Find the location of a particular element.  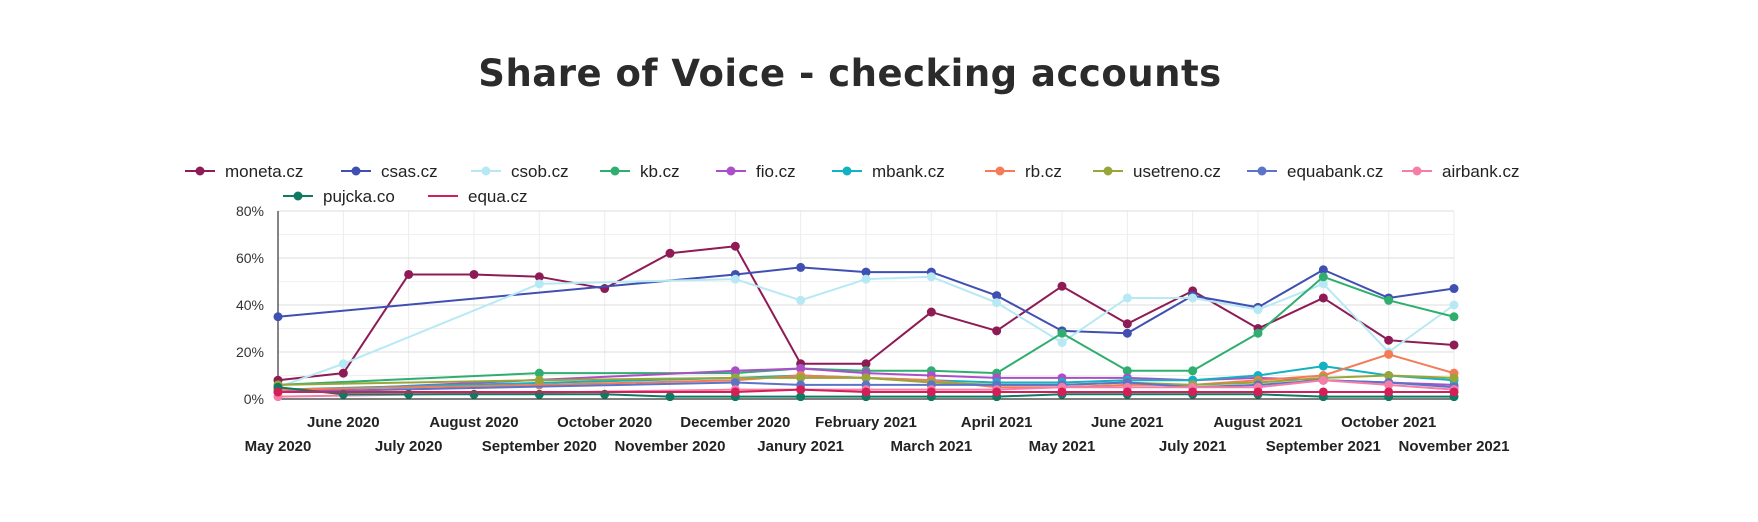

y-tick-label: 80% is located at coordinates (250, 211).